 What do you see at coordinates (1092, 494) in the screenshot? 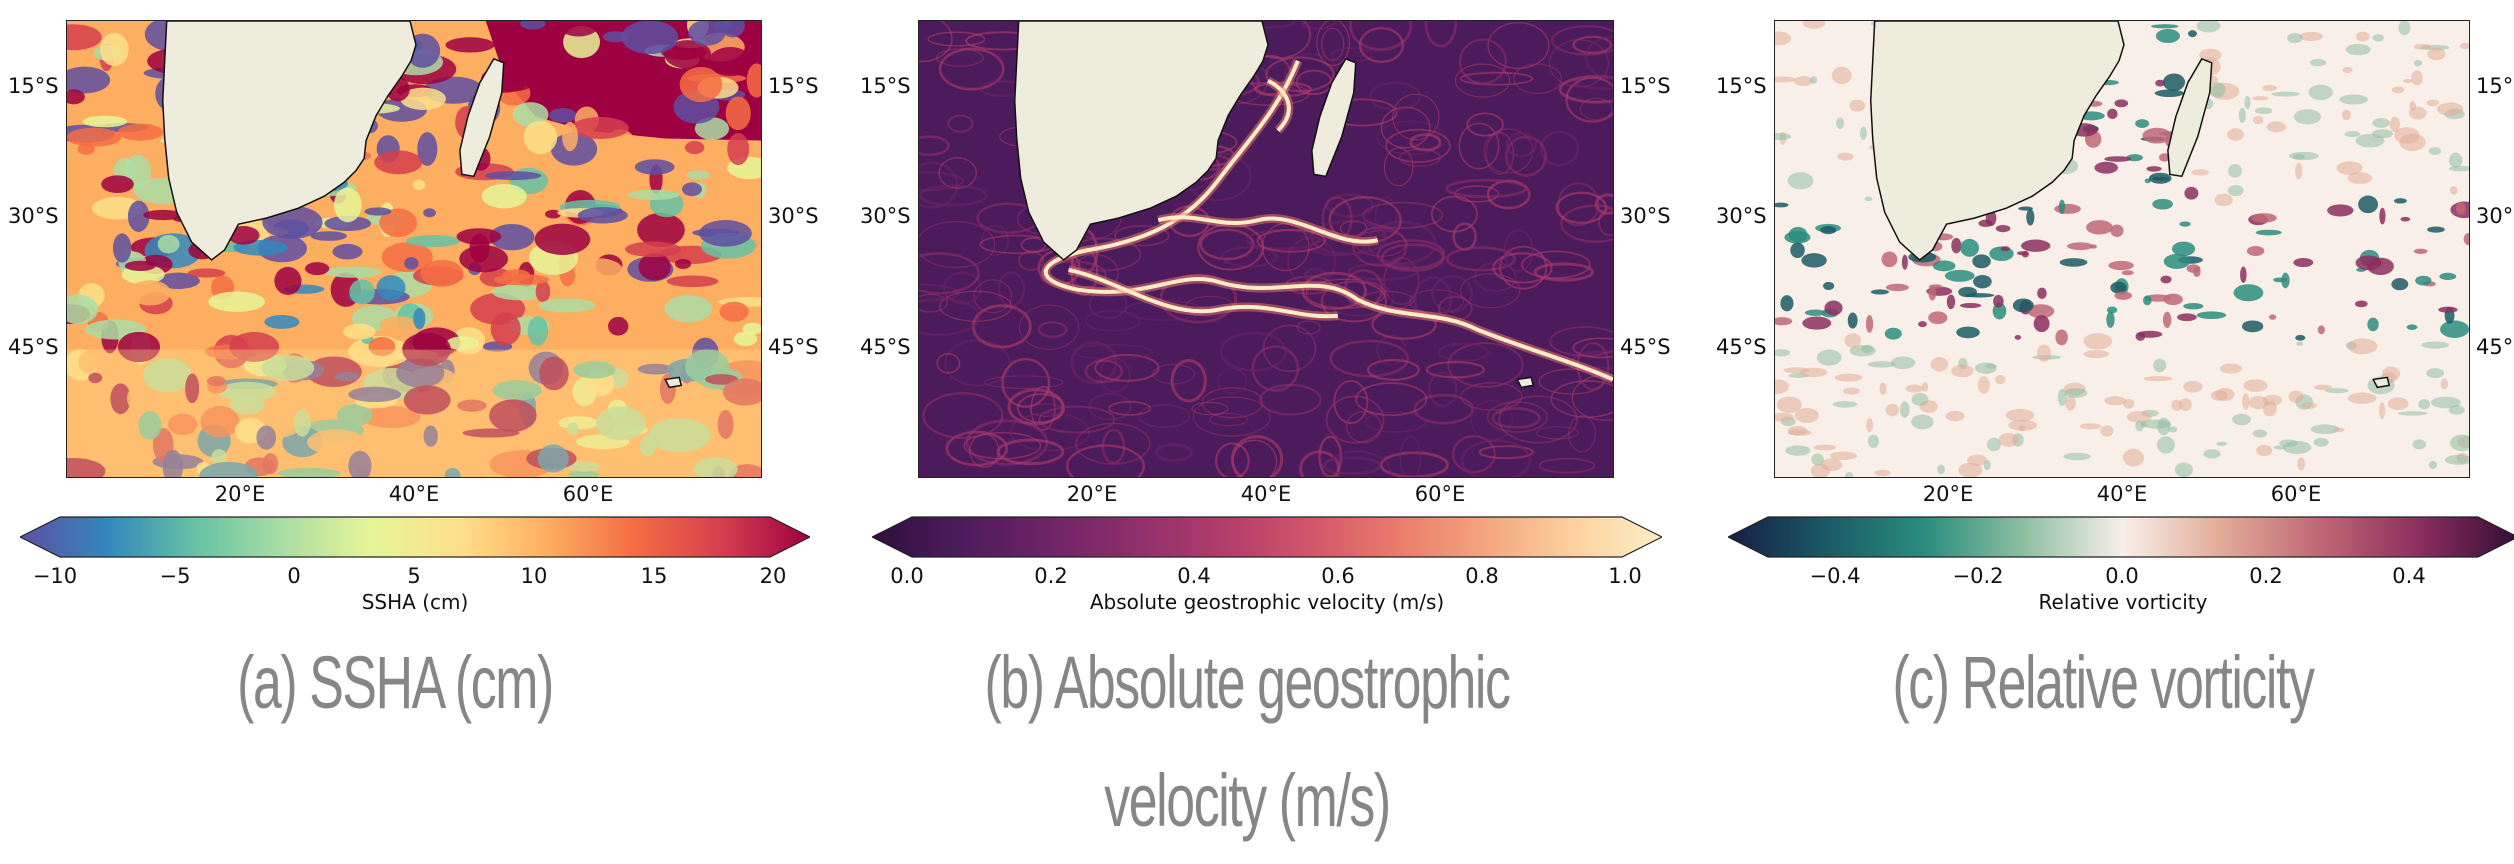
I see `lon-label-20e: 20°E` at bounding box center [1092, 494].